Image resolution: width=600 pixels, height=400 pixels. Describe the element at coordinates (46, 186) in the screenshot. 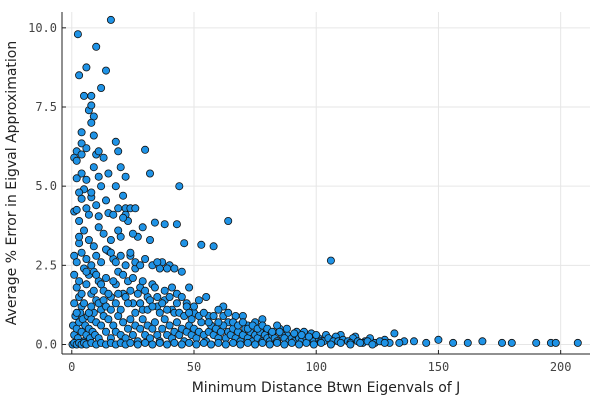

I see `y-tick-label: 5.0` at that location.